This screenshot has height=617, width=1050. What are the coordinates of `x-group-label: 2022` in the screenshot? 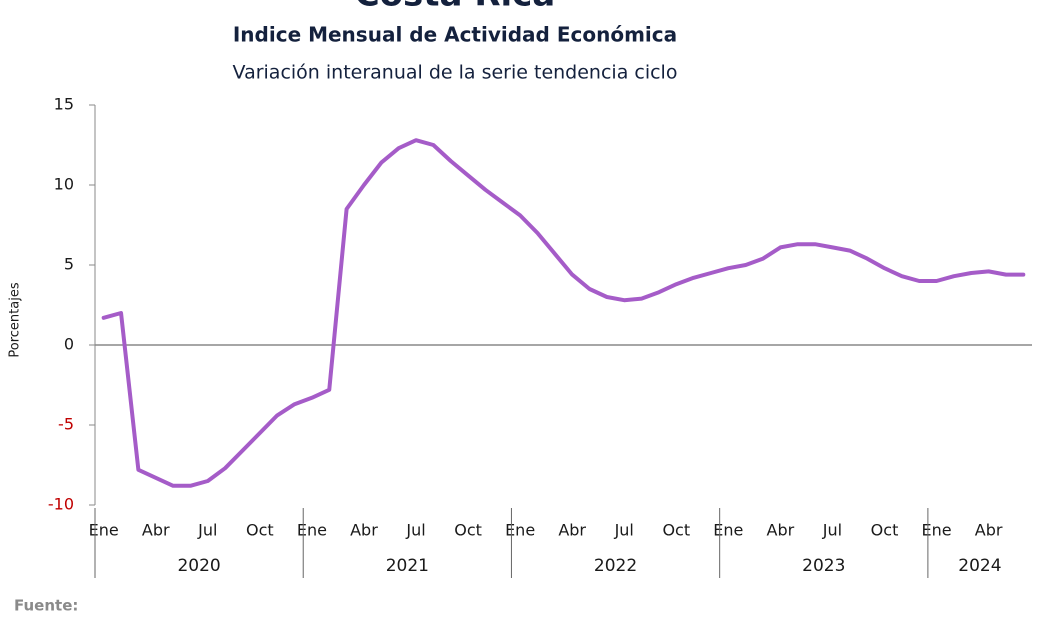 It's located at (615, 566).